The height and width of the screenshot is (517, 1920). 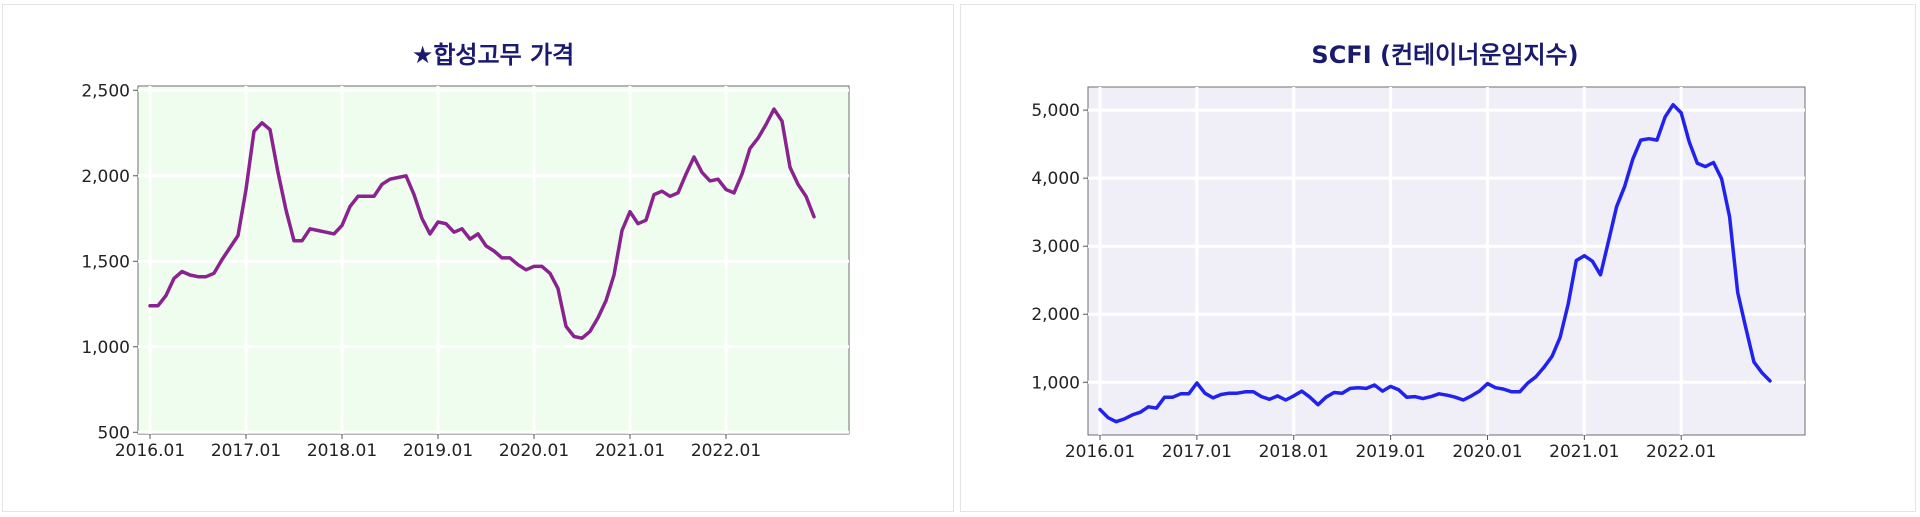 I want to click on y-tick-label: 4,000, so click(x=1055, y=179).